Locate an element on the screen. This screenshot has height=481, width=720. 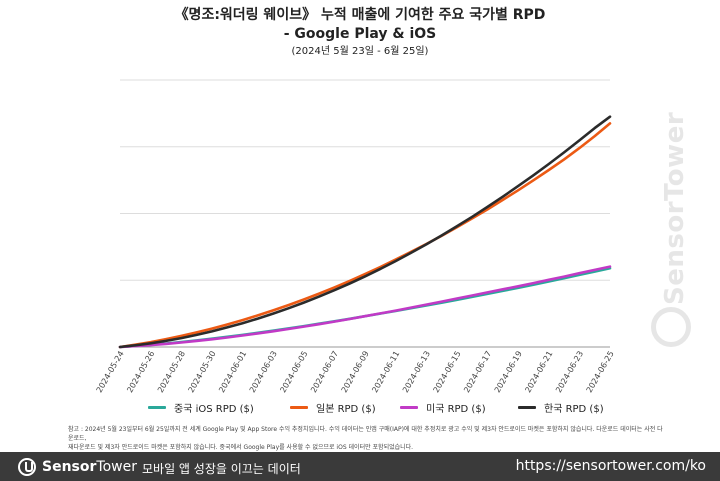
legend-item-korea: 한국 RPD ($) is located at coordinates (561, 407).